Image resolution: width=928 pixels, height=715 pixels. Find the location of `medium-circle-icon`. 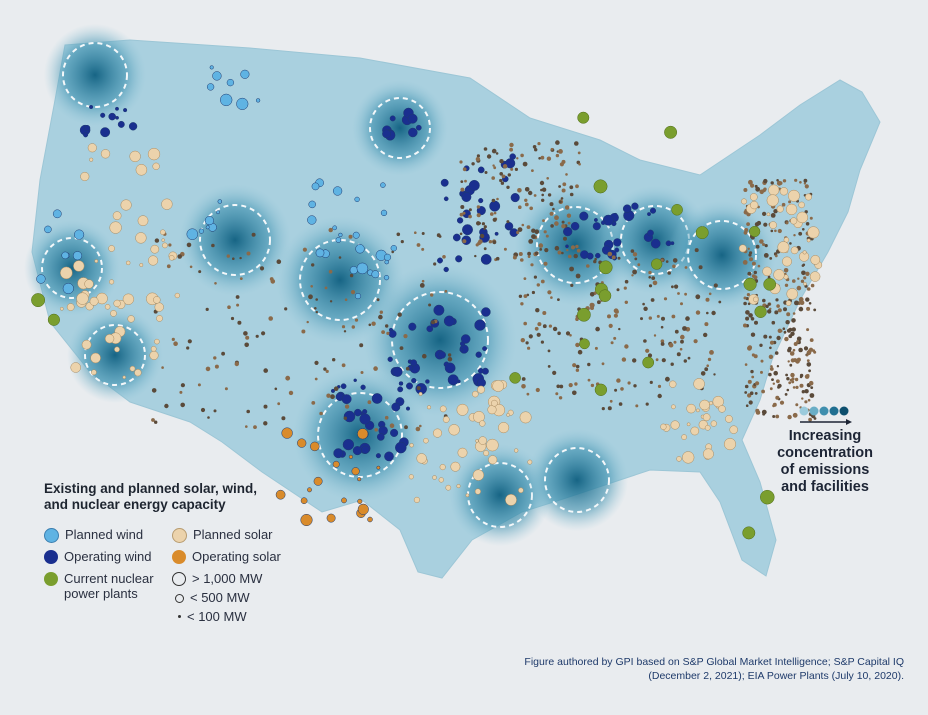

medium-circle-icon is located at coordinates (179, 598).